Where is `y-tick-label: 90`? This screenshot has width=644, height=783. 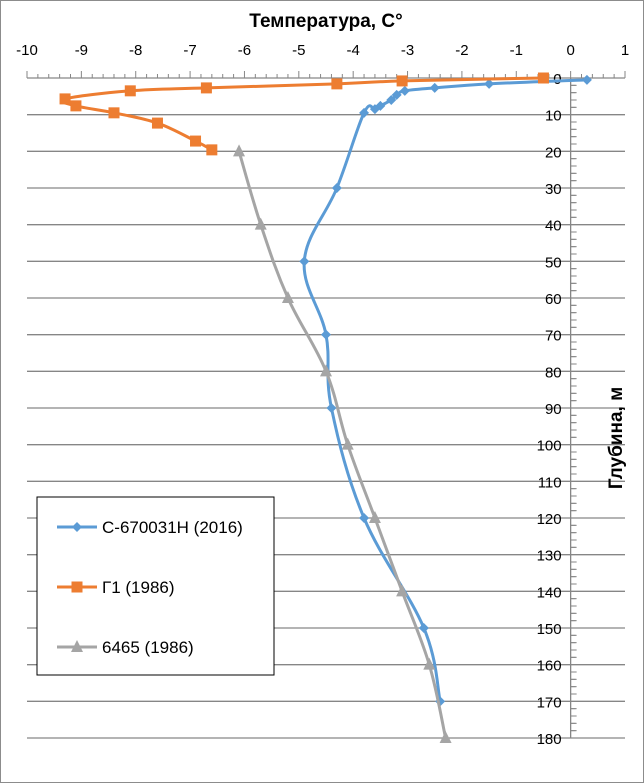
y-tick-label: 90 is located at coordinates (553, 409).